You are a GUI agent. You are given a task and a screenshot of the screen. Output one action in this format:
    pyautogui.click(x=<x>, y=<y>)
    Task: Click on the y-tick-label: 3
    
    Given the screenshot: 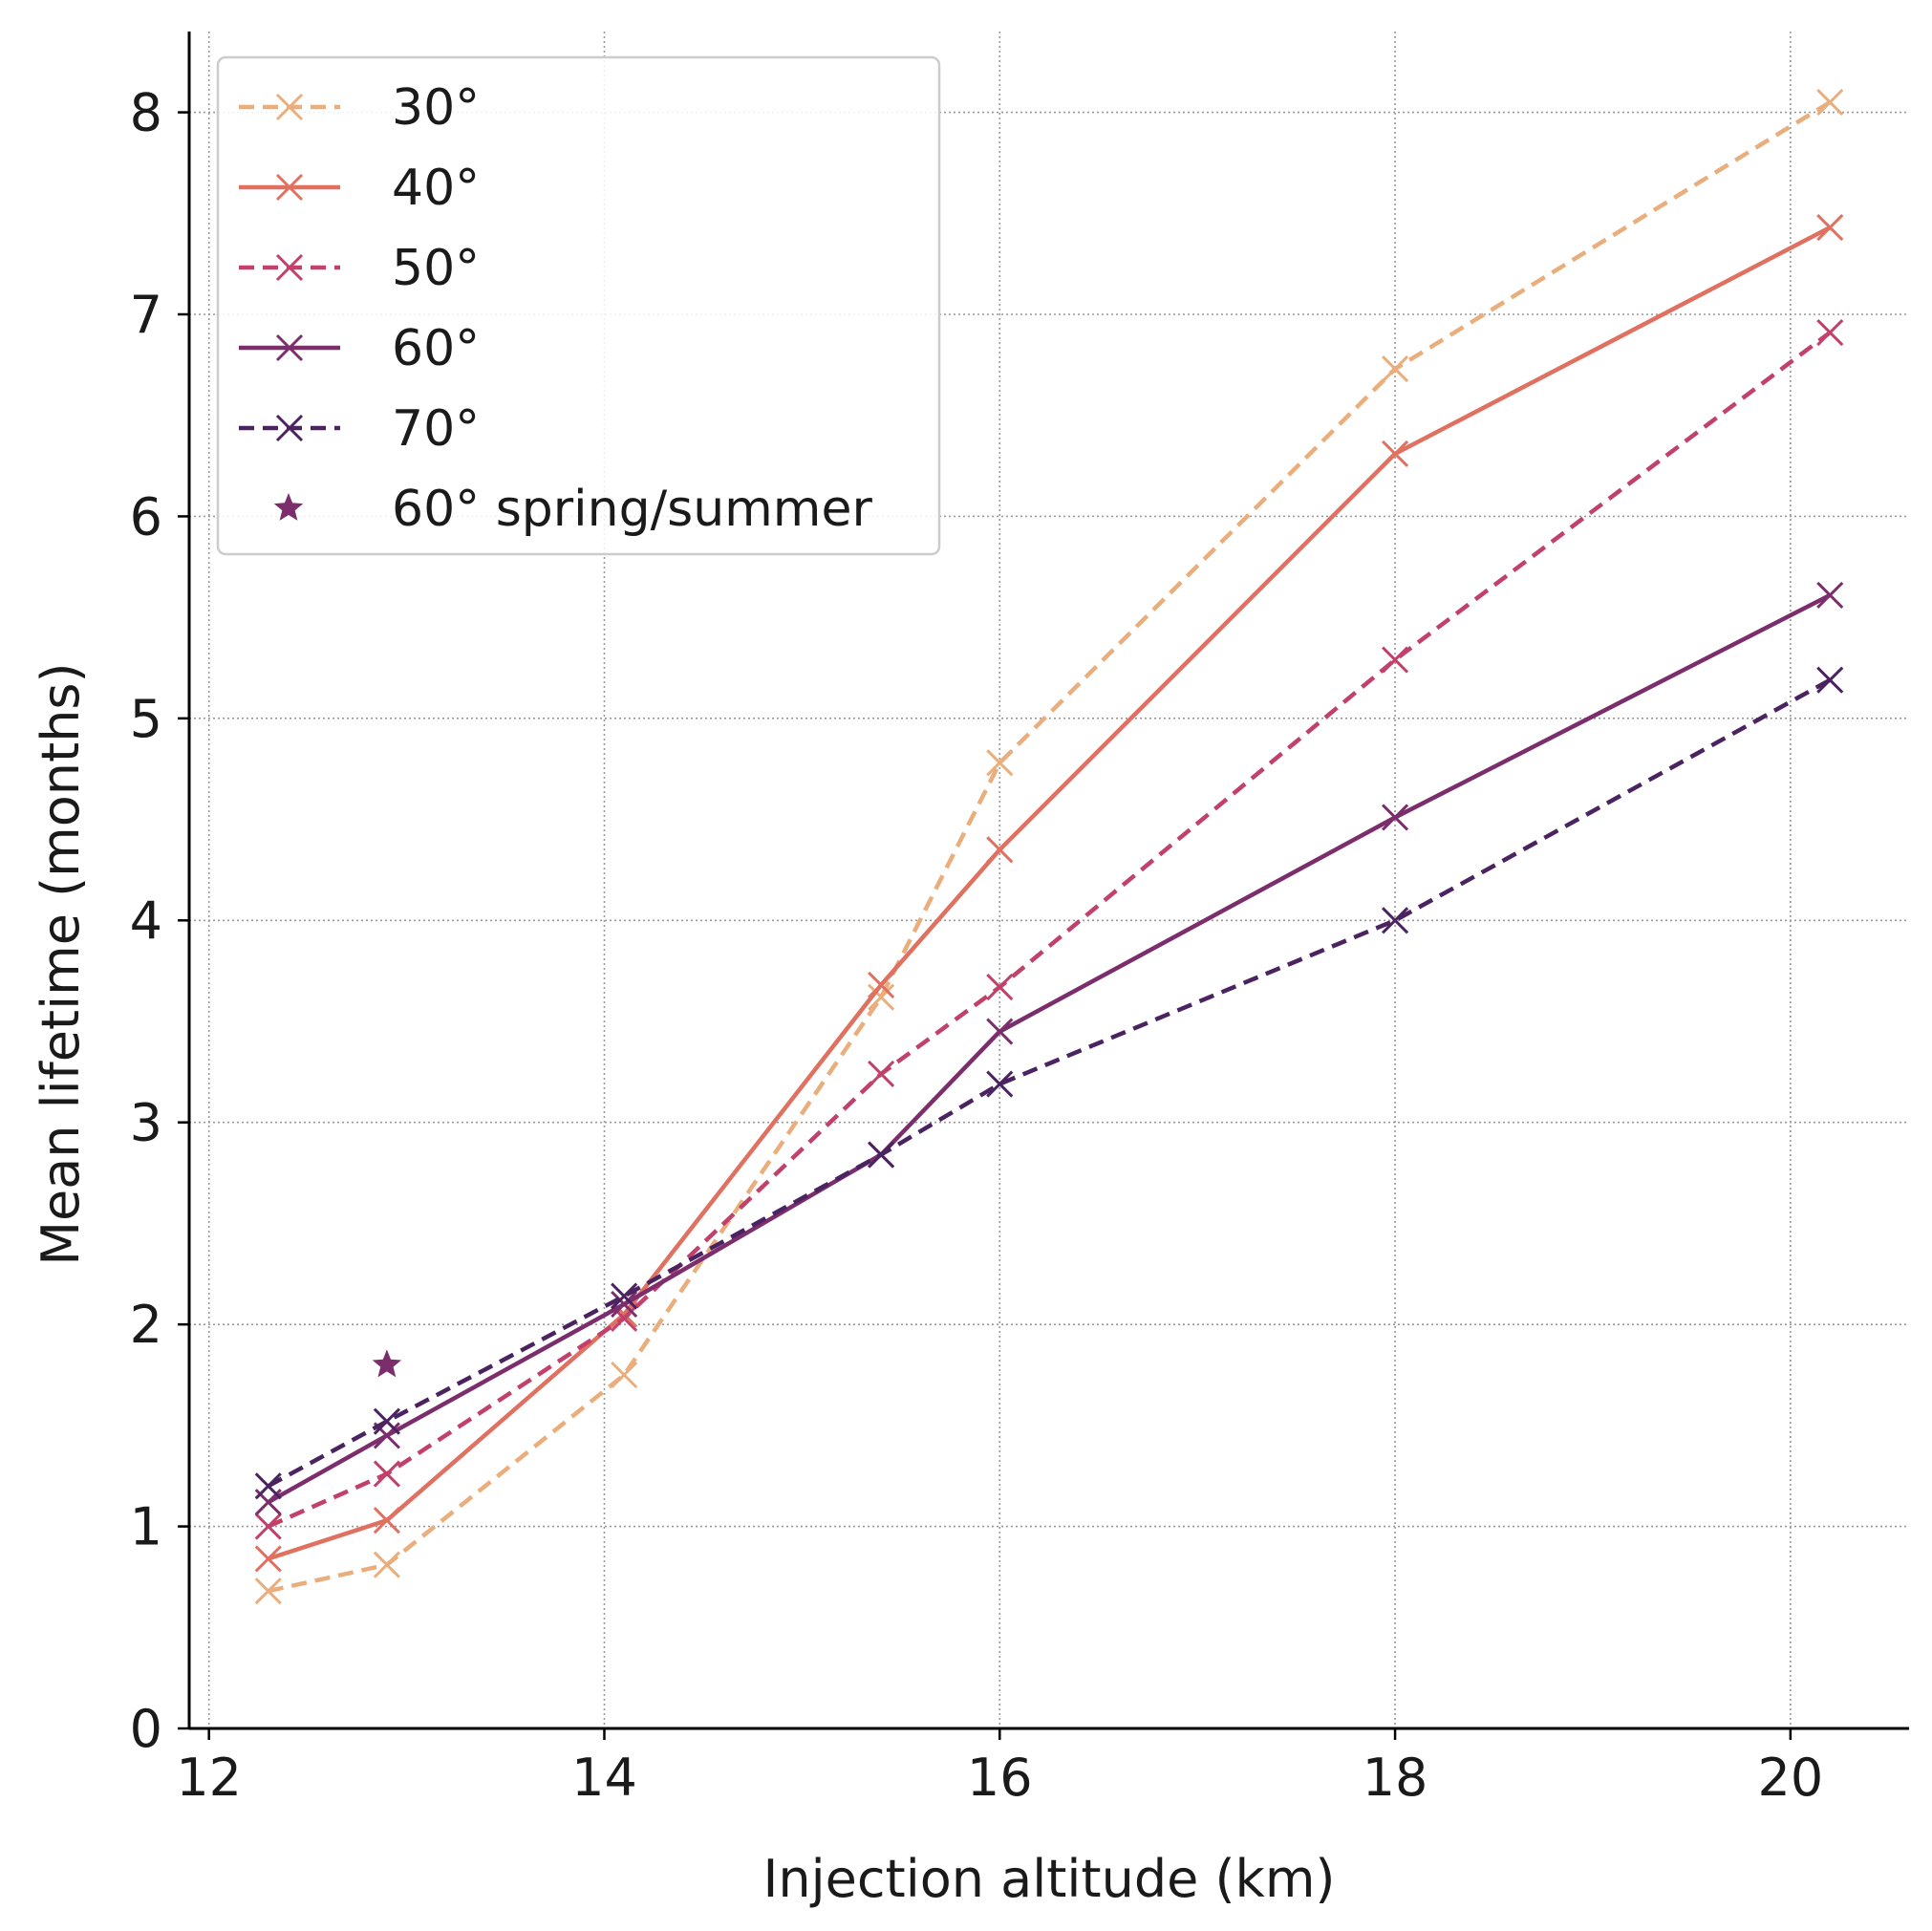 What is the action you would take?
    pyautogui.click(x=146, y=1123)
    